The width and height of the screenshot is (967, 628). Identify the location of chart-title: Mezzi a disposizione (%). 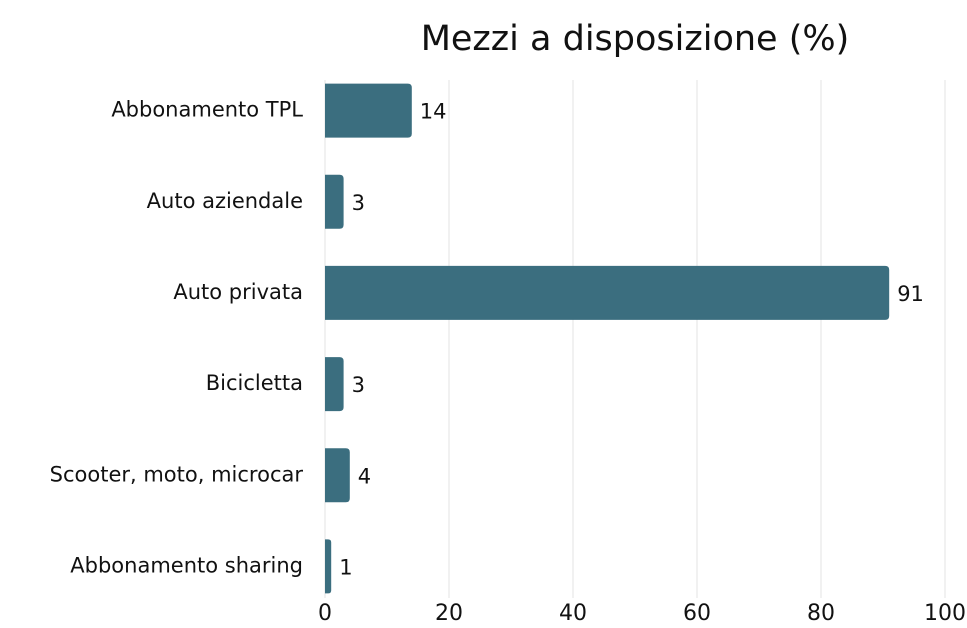
(635, 39).